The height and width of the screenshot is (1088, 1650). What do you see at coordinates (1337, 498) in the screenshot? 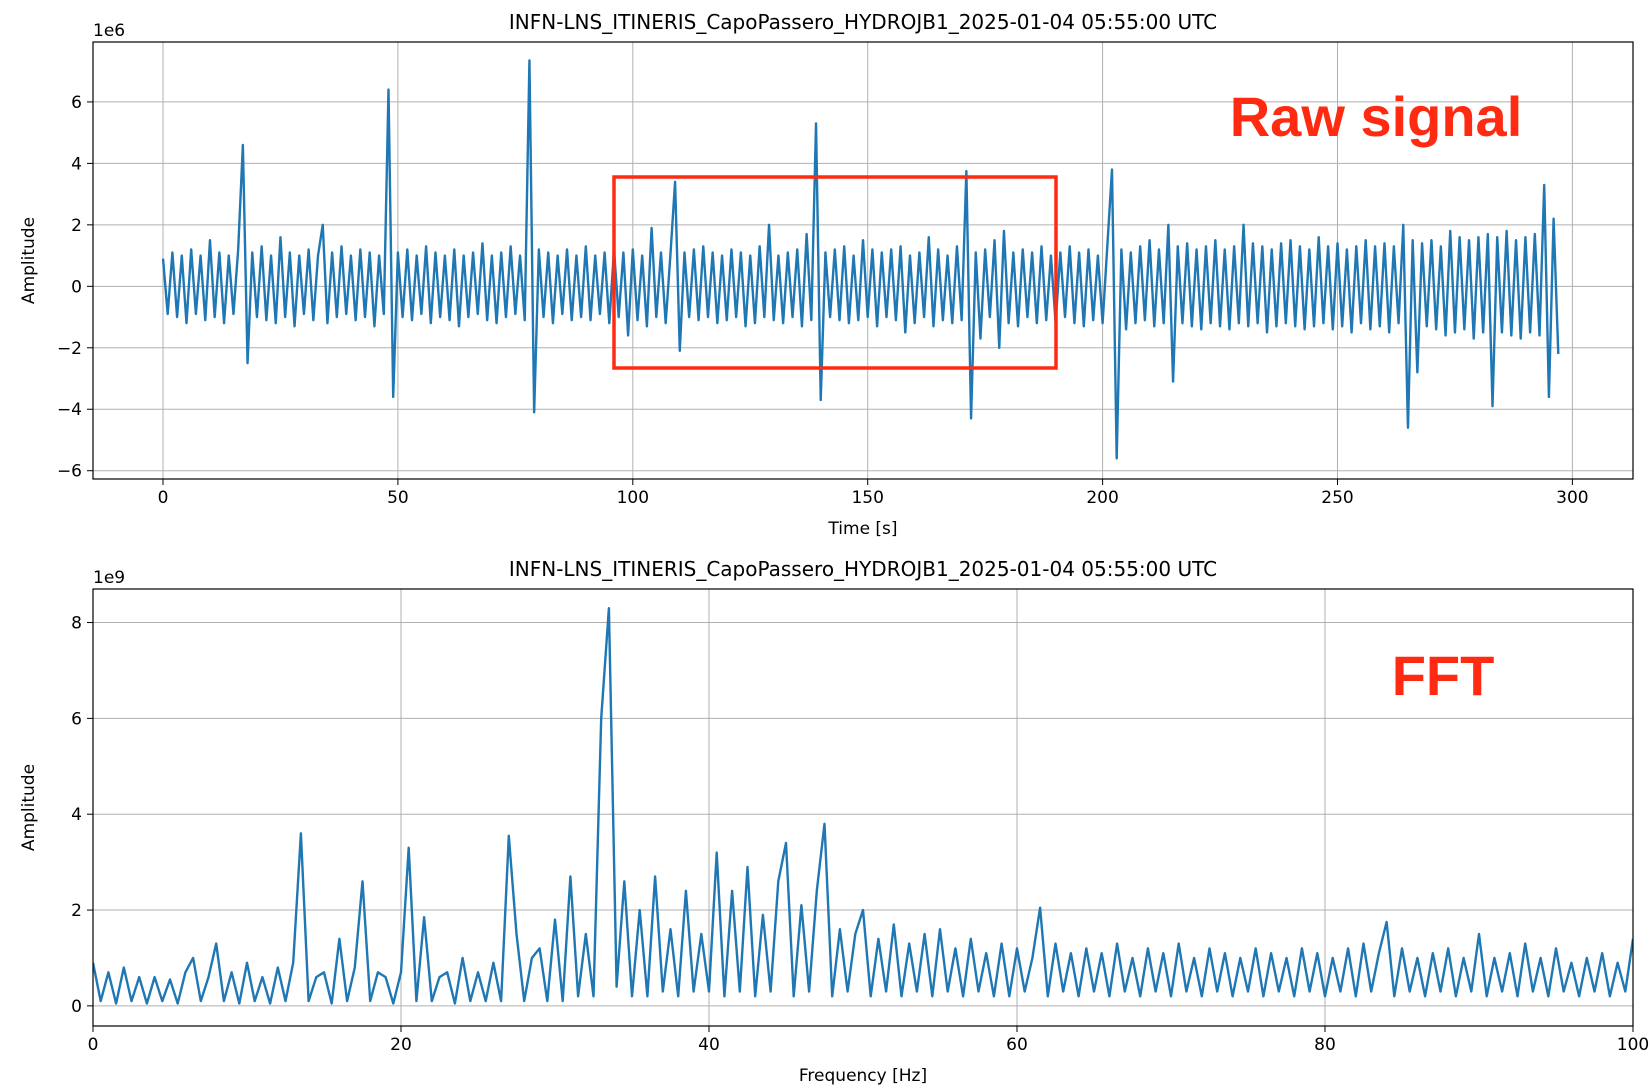
I see `x-tick-label: 250` at bounding box center [1337, 498].